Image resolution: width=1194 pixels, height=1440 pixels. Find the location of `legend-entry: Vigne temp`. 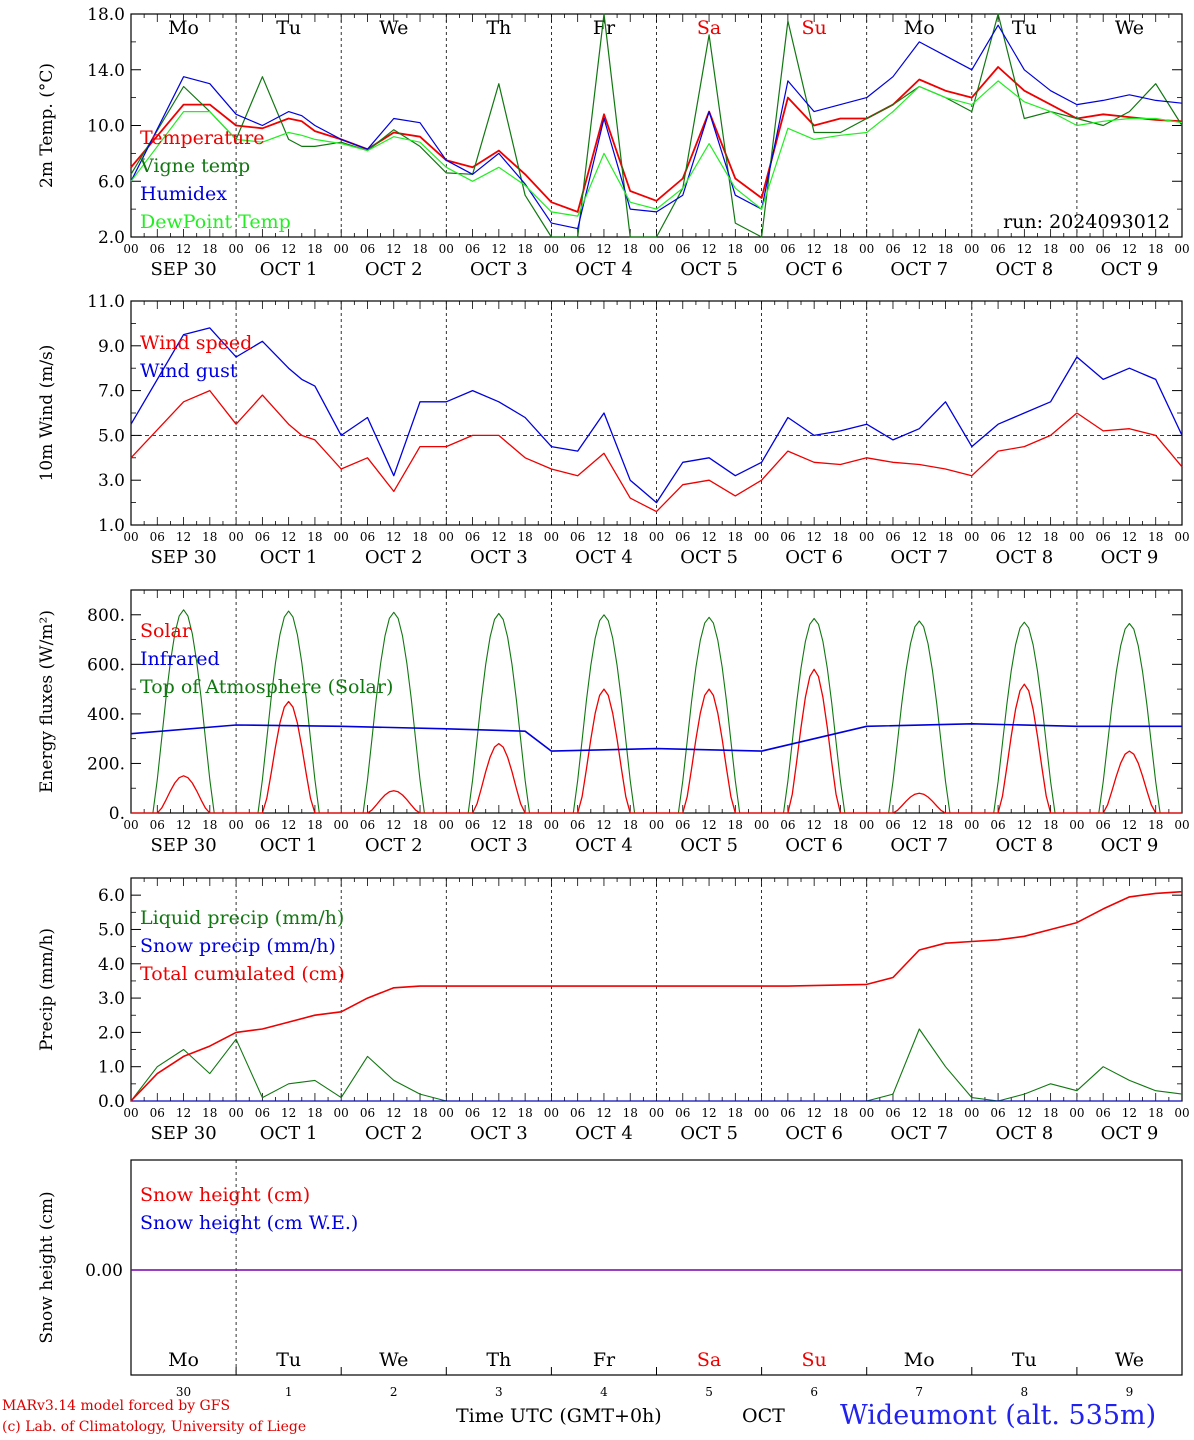

legend-entry: Vigne temp is located at coordinates (194, 166).